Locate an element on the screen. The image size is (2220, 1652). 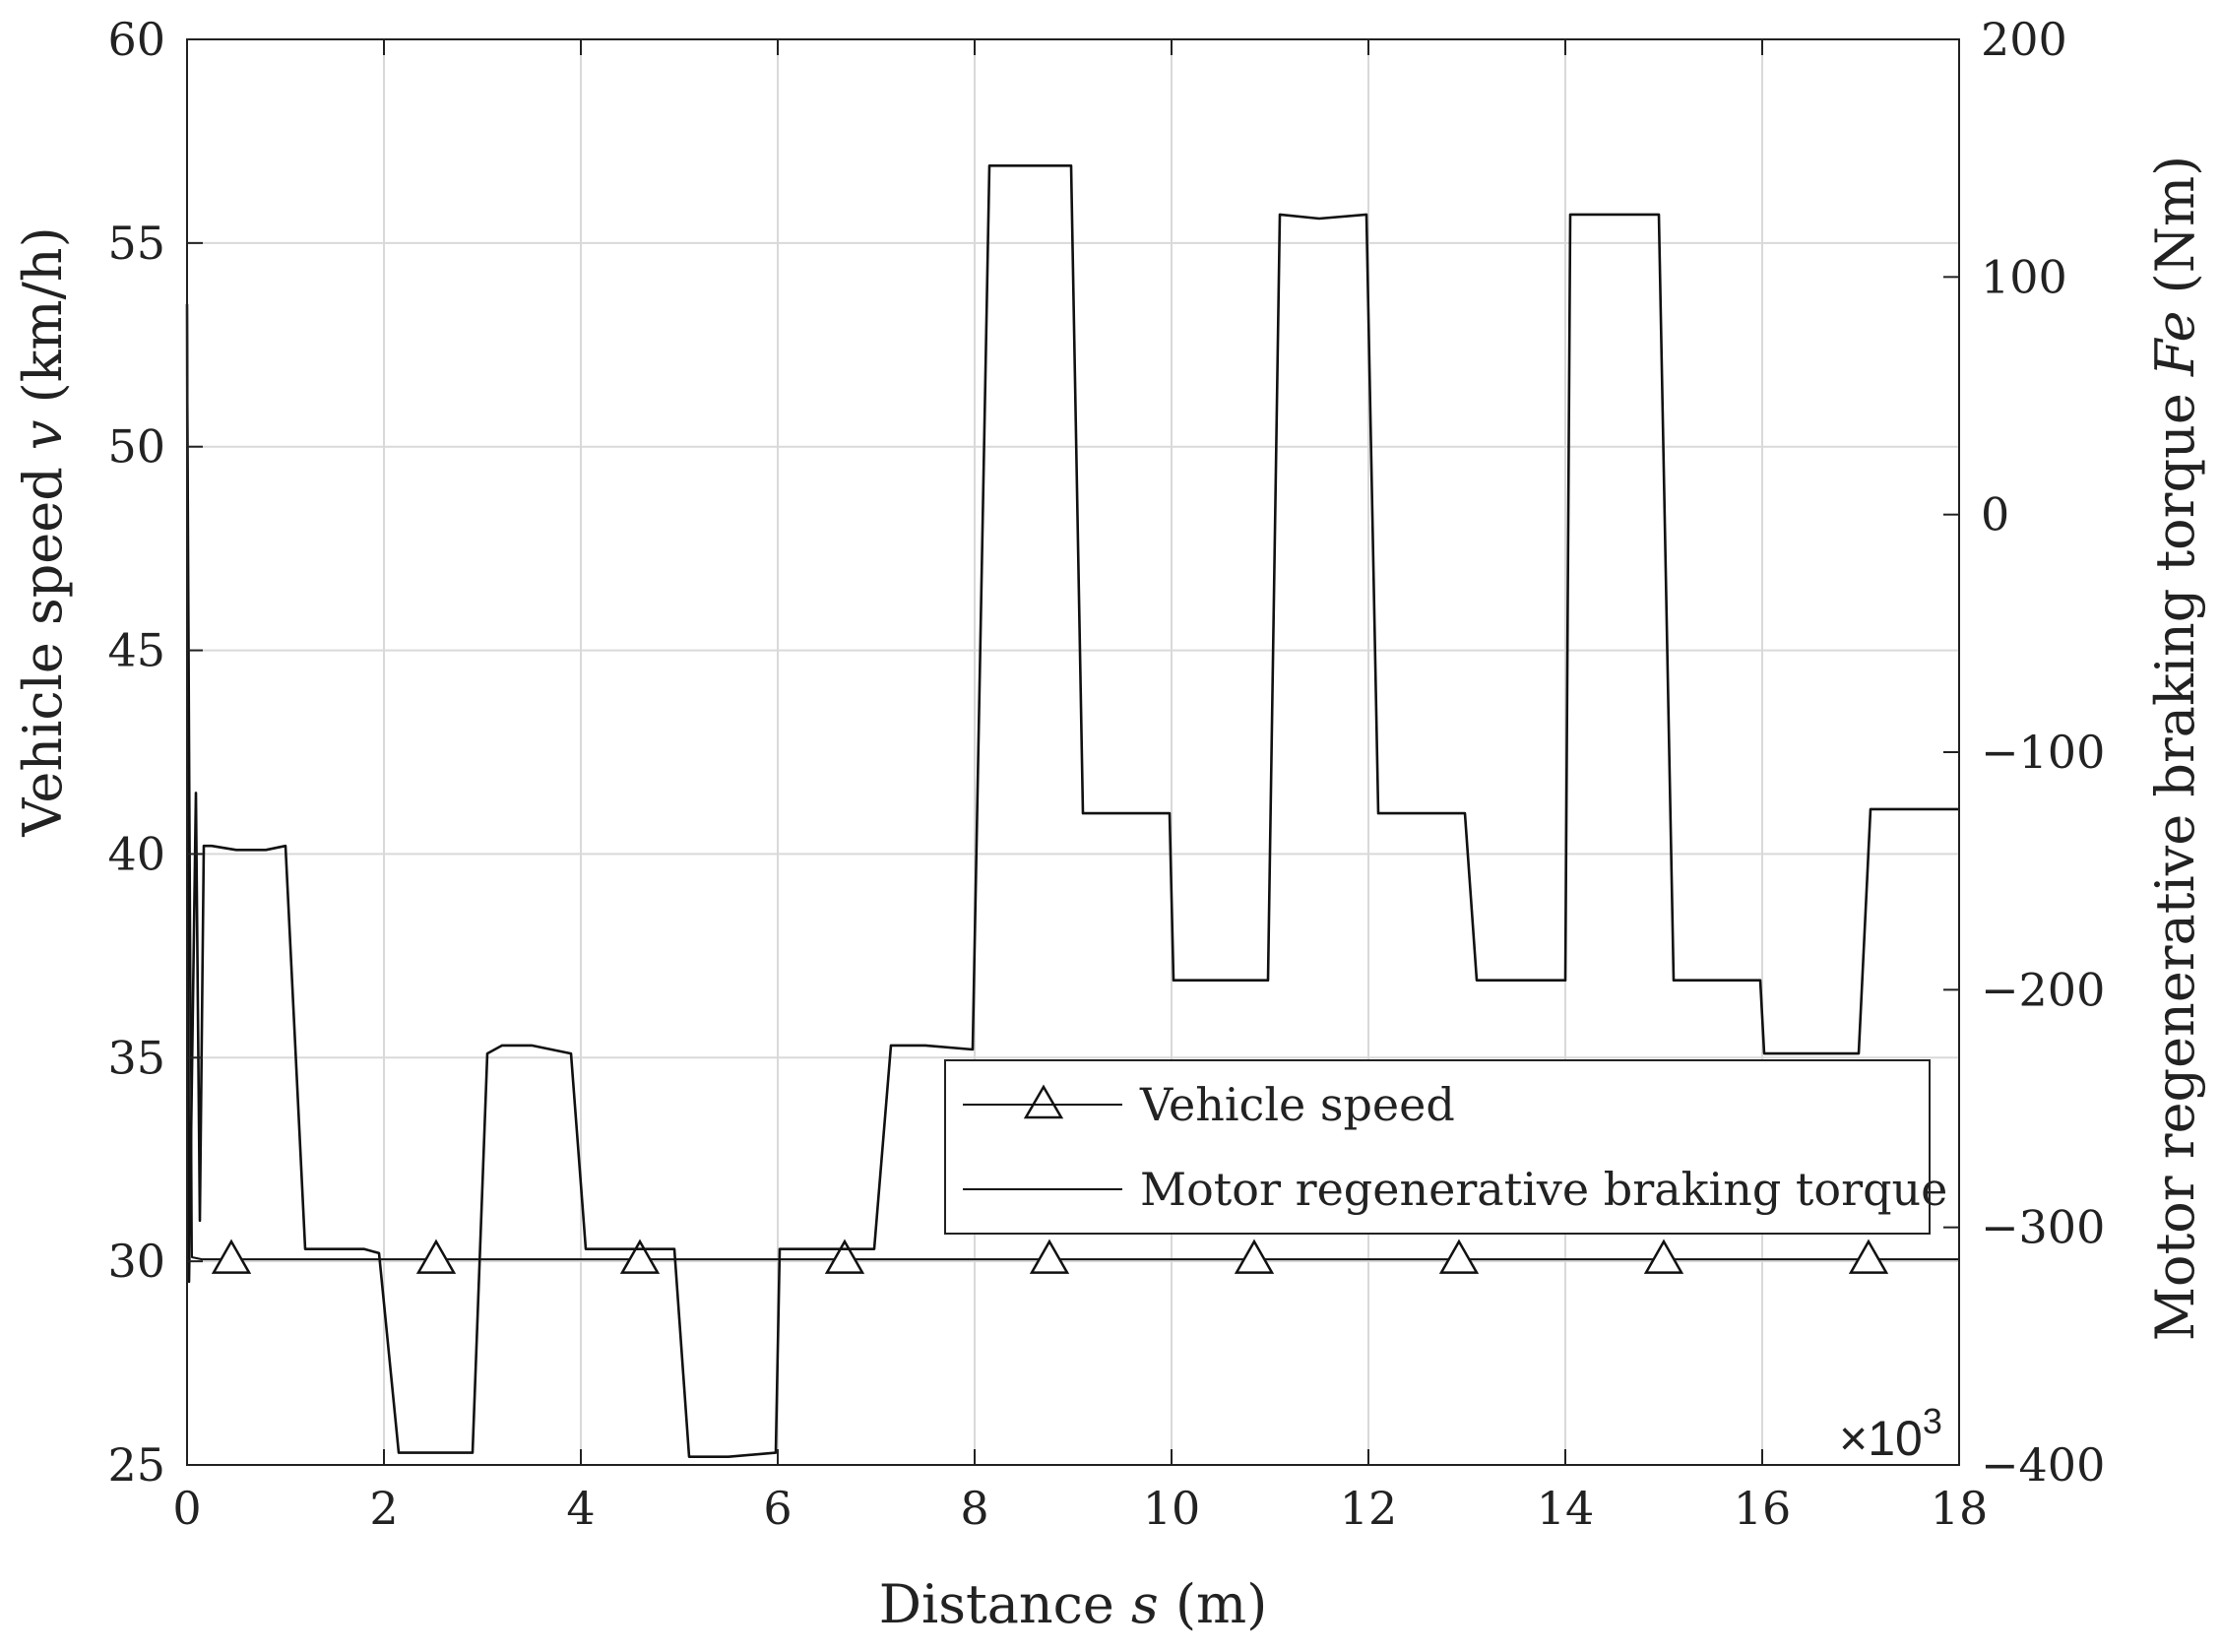
y-left-tick-label: 60 is located at coordinates (136, 40).